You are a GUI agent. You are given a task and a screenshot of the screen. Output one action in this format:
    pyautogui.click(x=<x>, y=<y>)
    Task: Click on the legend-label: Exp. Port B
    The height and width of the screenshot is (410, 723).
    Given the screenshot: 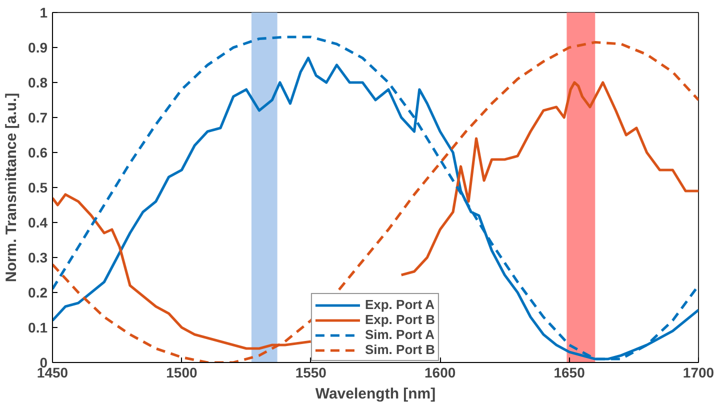 What is the action you would take?
    pyautogui.click(x=400, y=319)
    